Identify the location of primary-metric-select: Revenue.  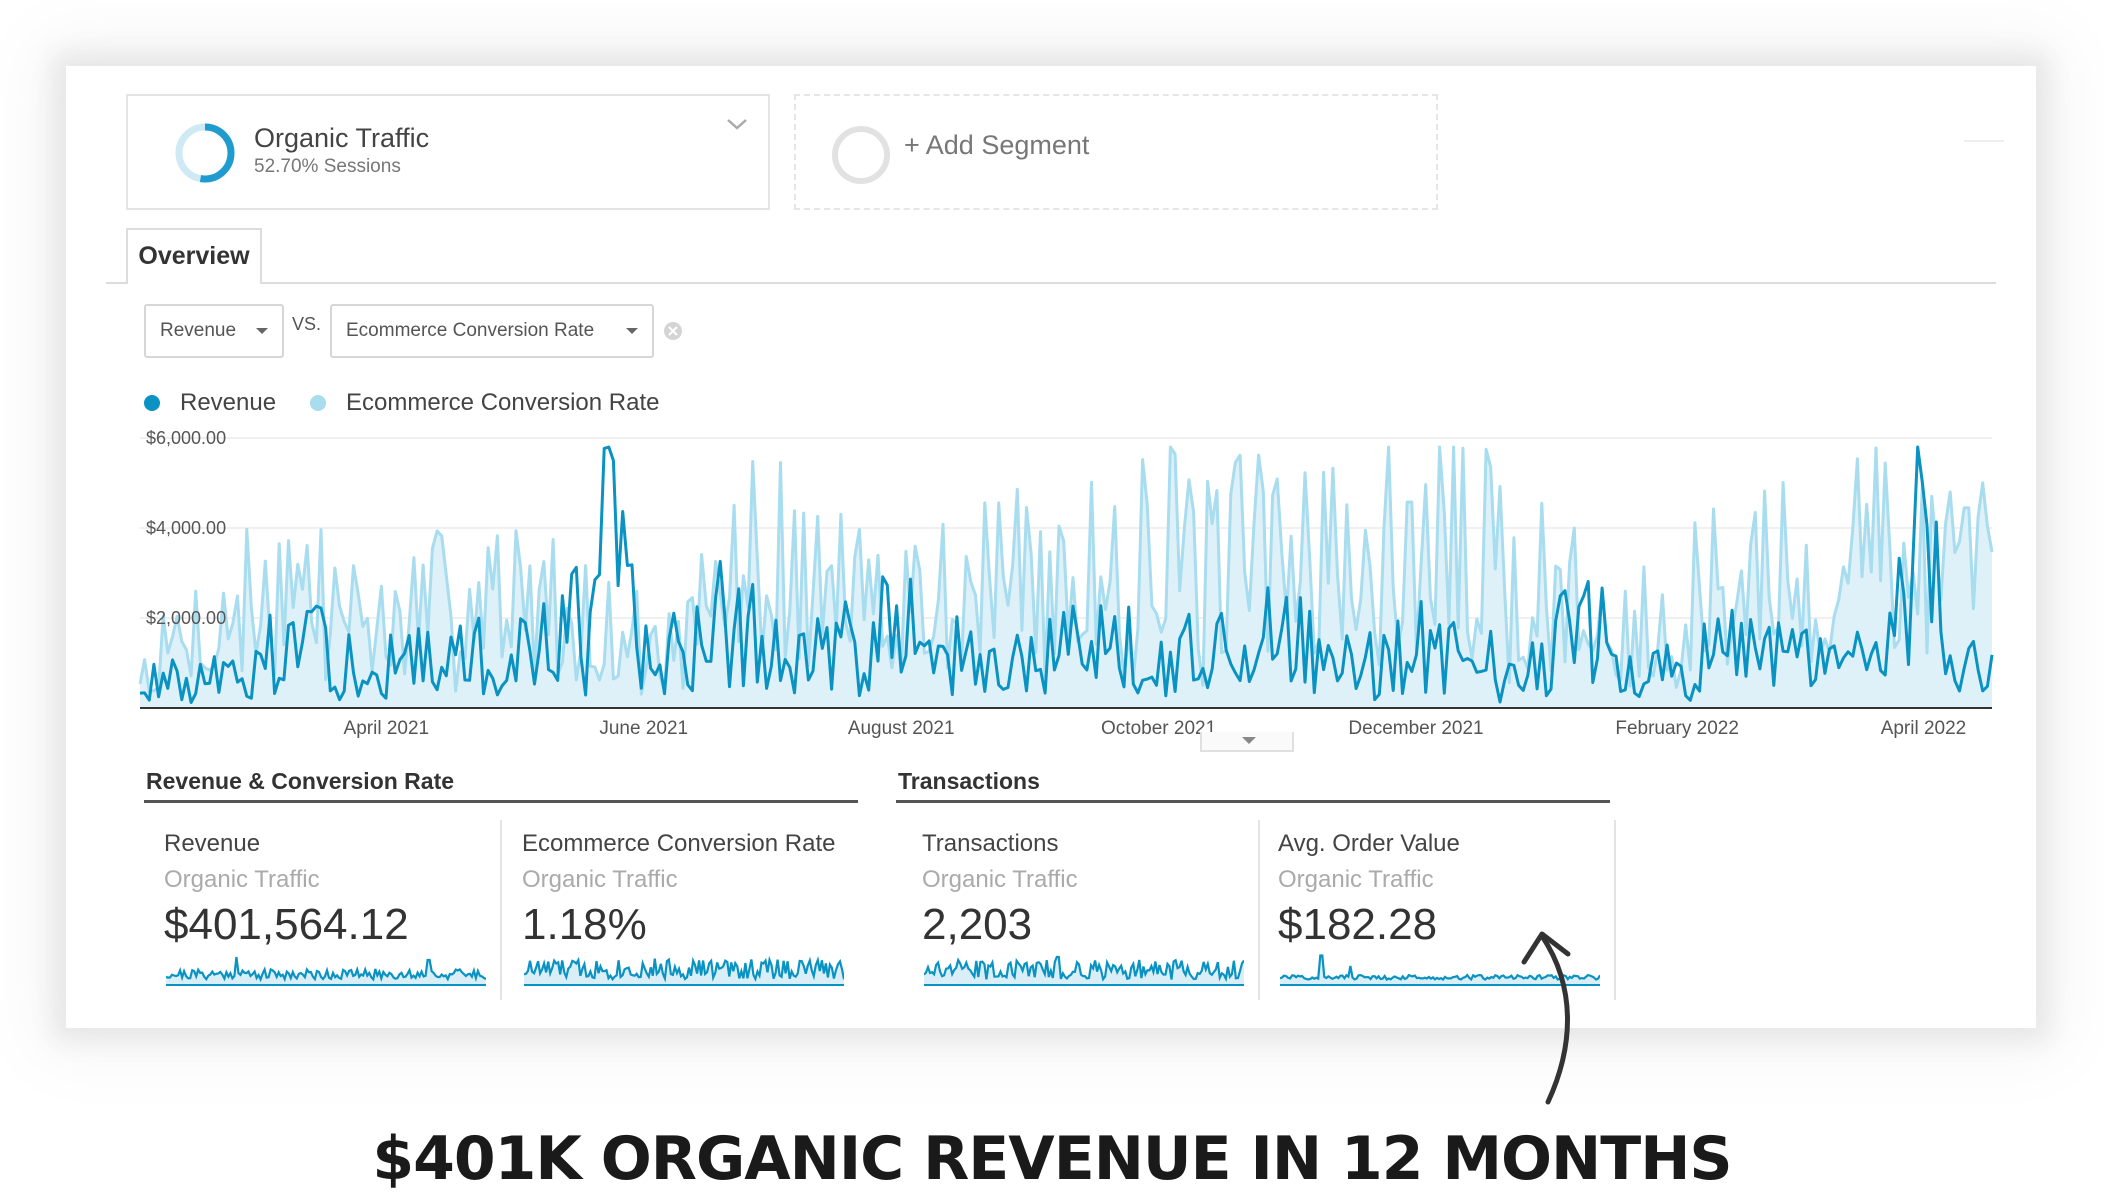
(214, 331).